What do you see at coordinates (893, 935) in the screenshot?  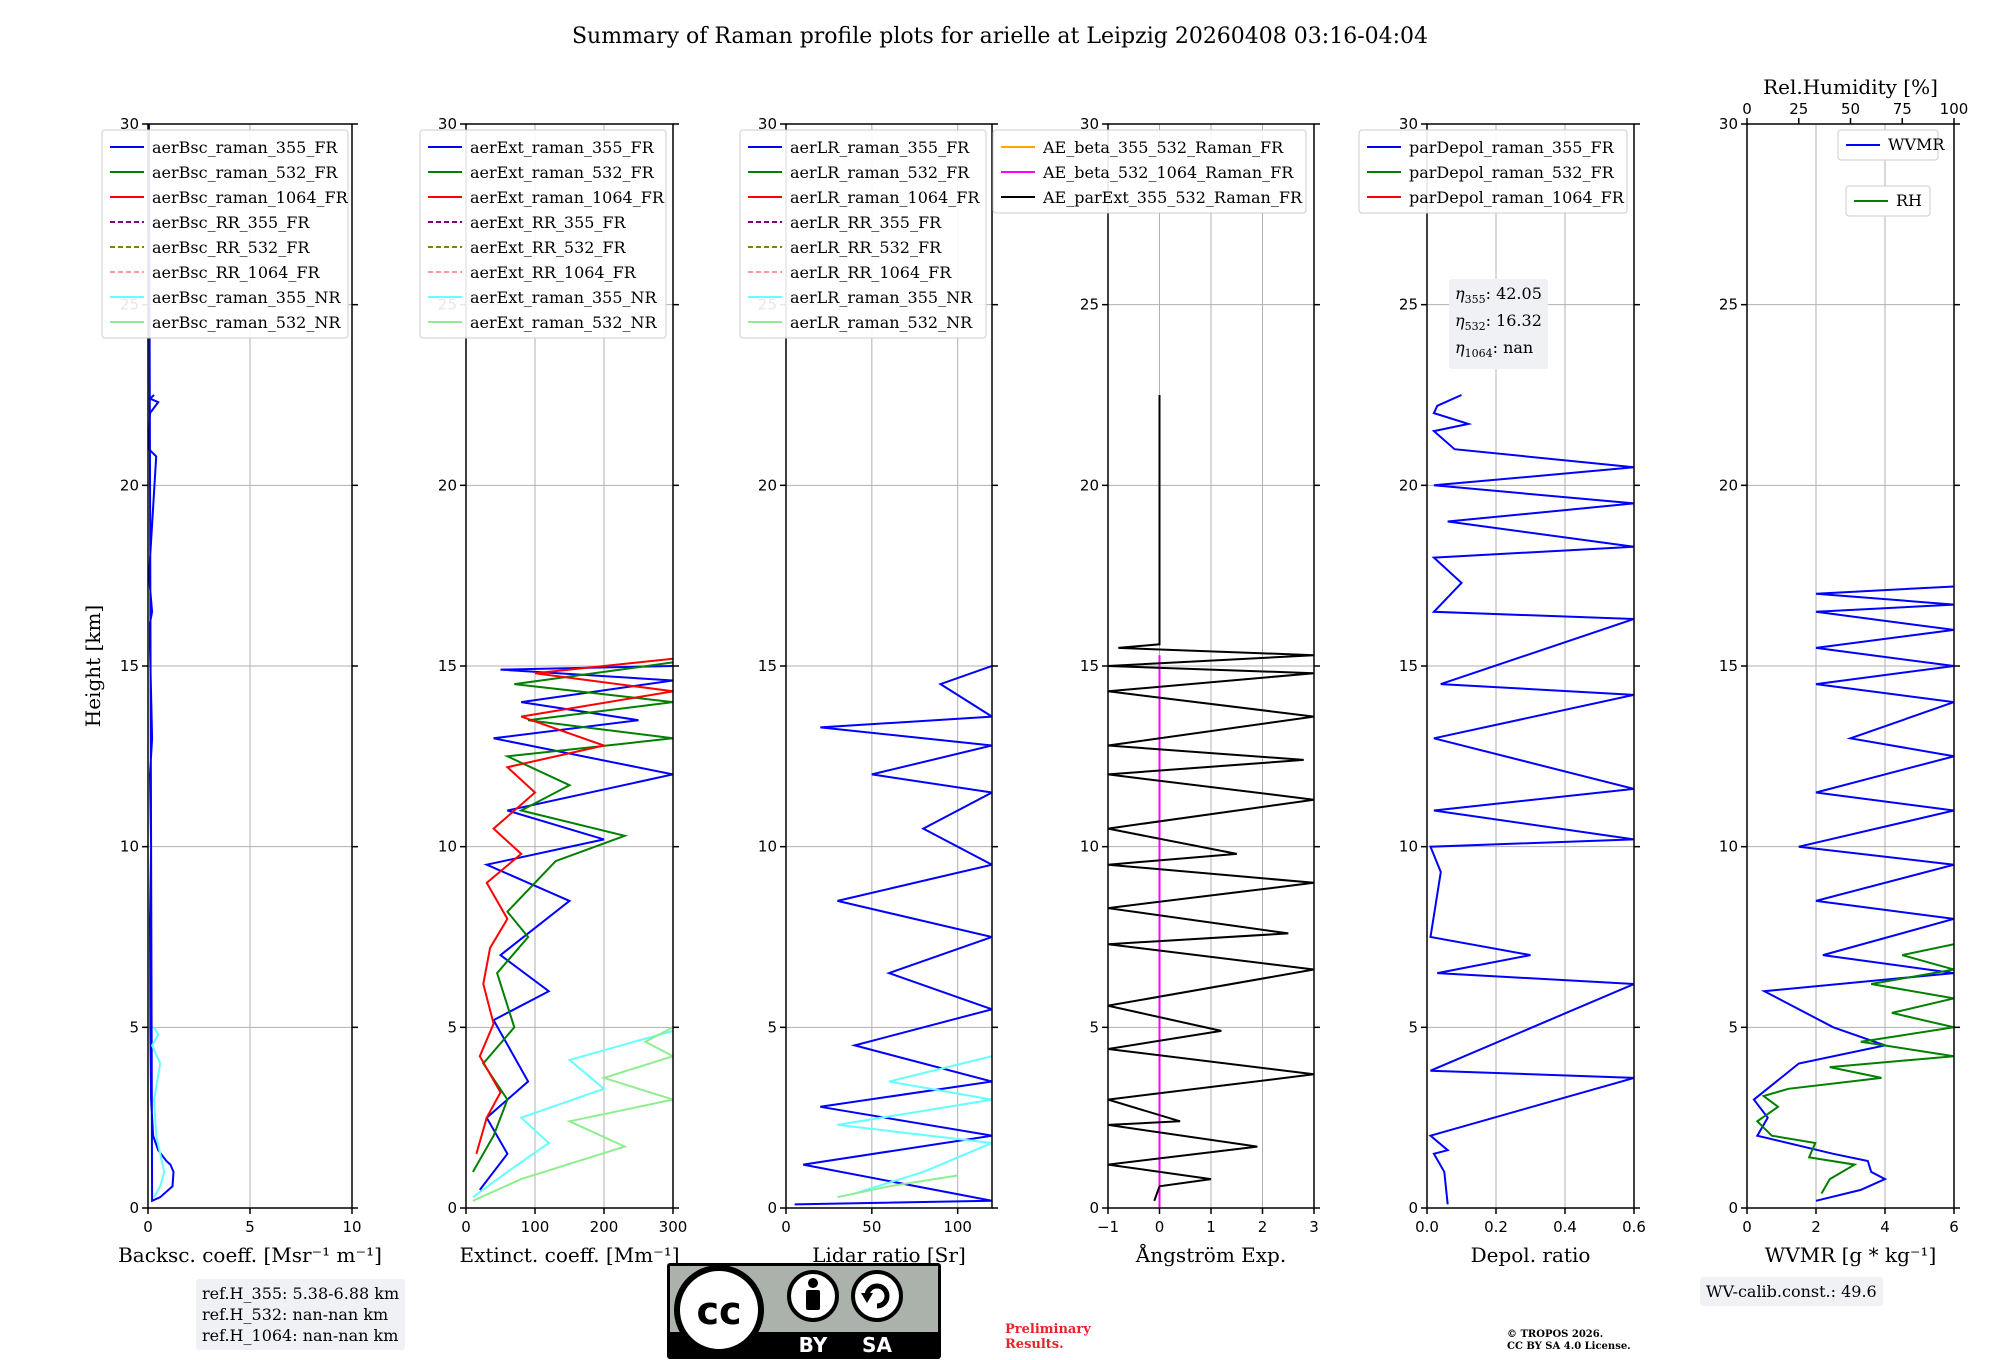 I see `series-line-aerLR_raman_355_FR` at bounding box center [893, 935].